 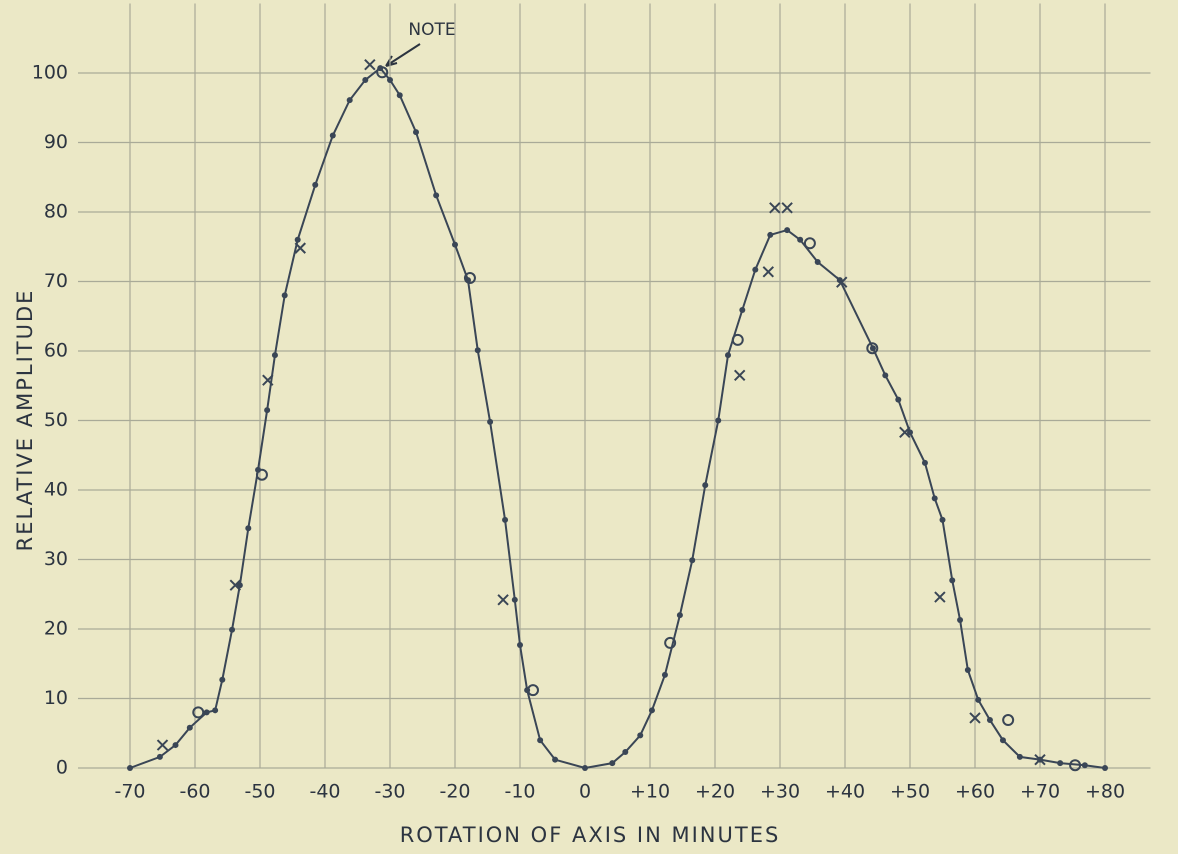 What do you see at coordinates (56, 281) in the screenshot?
I see `y-tick-label: 70` at bounding box center [56, 281].